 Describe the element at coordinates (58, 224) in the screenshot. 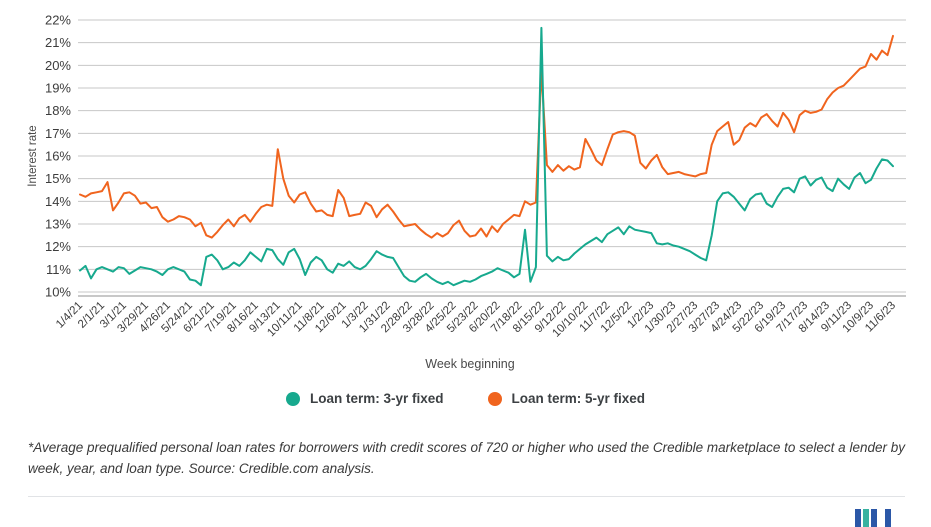

I see `y-tick-label: 13%` at that location.